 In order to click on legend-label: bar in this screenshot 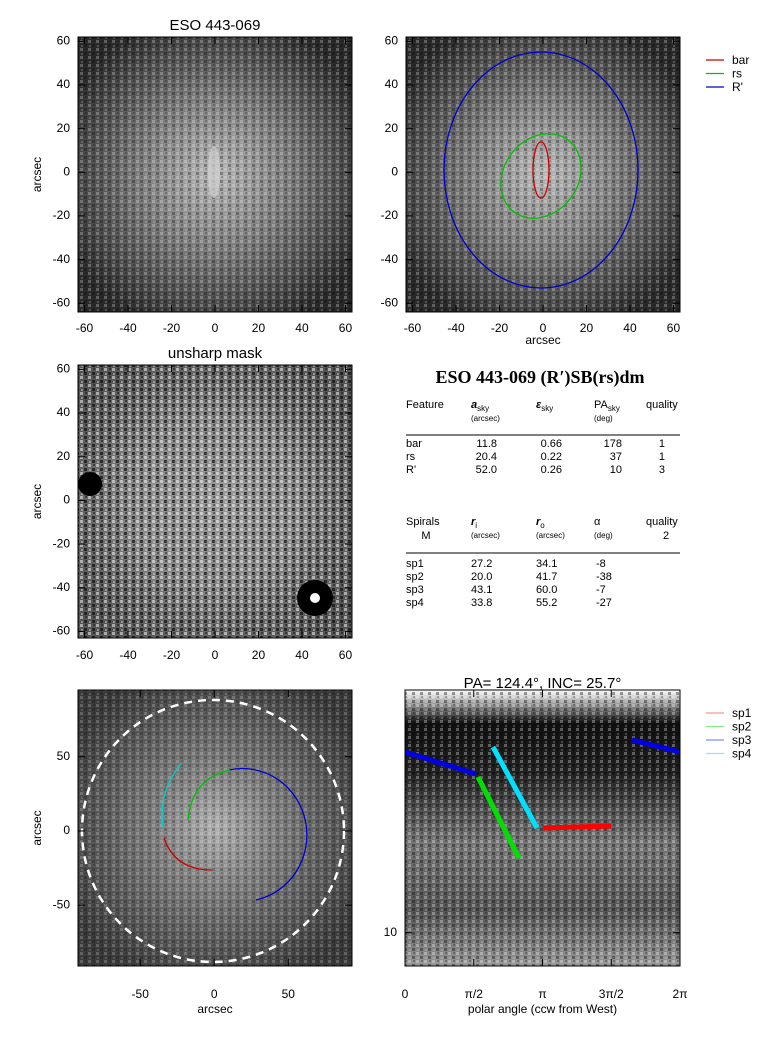, I will do `click(740, 60)`.